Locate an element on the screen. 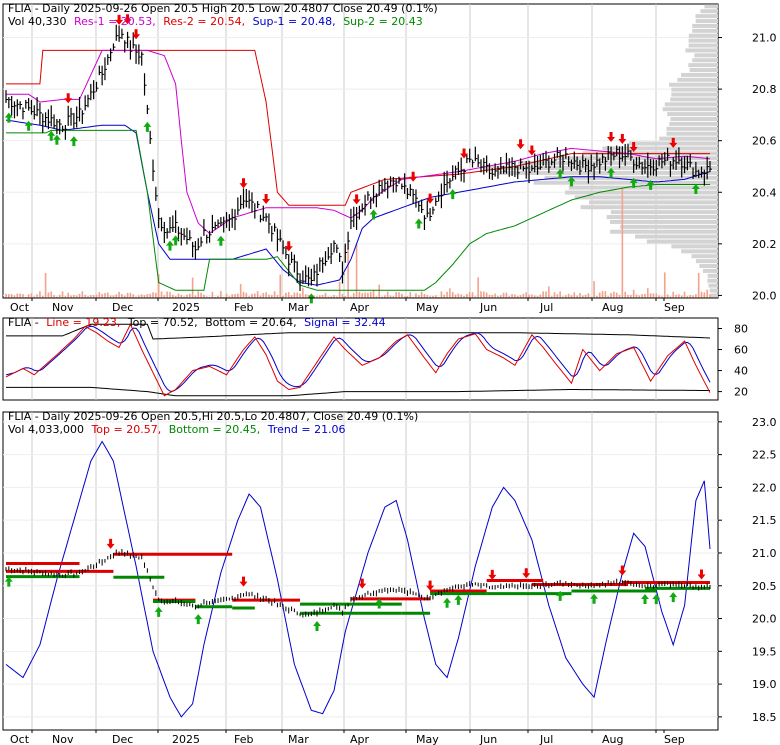  stoch-line is located at coordinates (358, 360).